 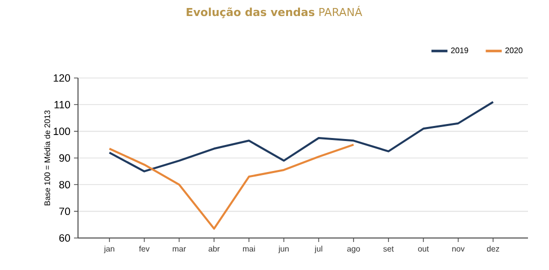 What do you see at coordinates (388, 249) in the screenshot?
I see `x-tick-label: set` at bounding box center [388, 249].